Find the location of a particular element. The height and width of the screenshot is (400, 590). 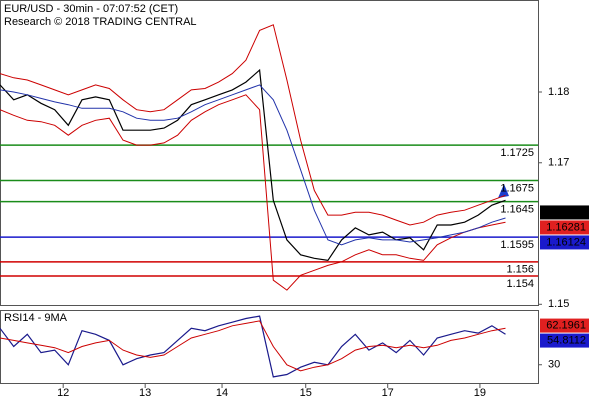

x-tick-label: 19 is located at coordinates (480, 393).